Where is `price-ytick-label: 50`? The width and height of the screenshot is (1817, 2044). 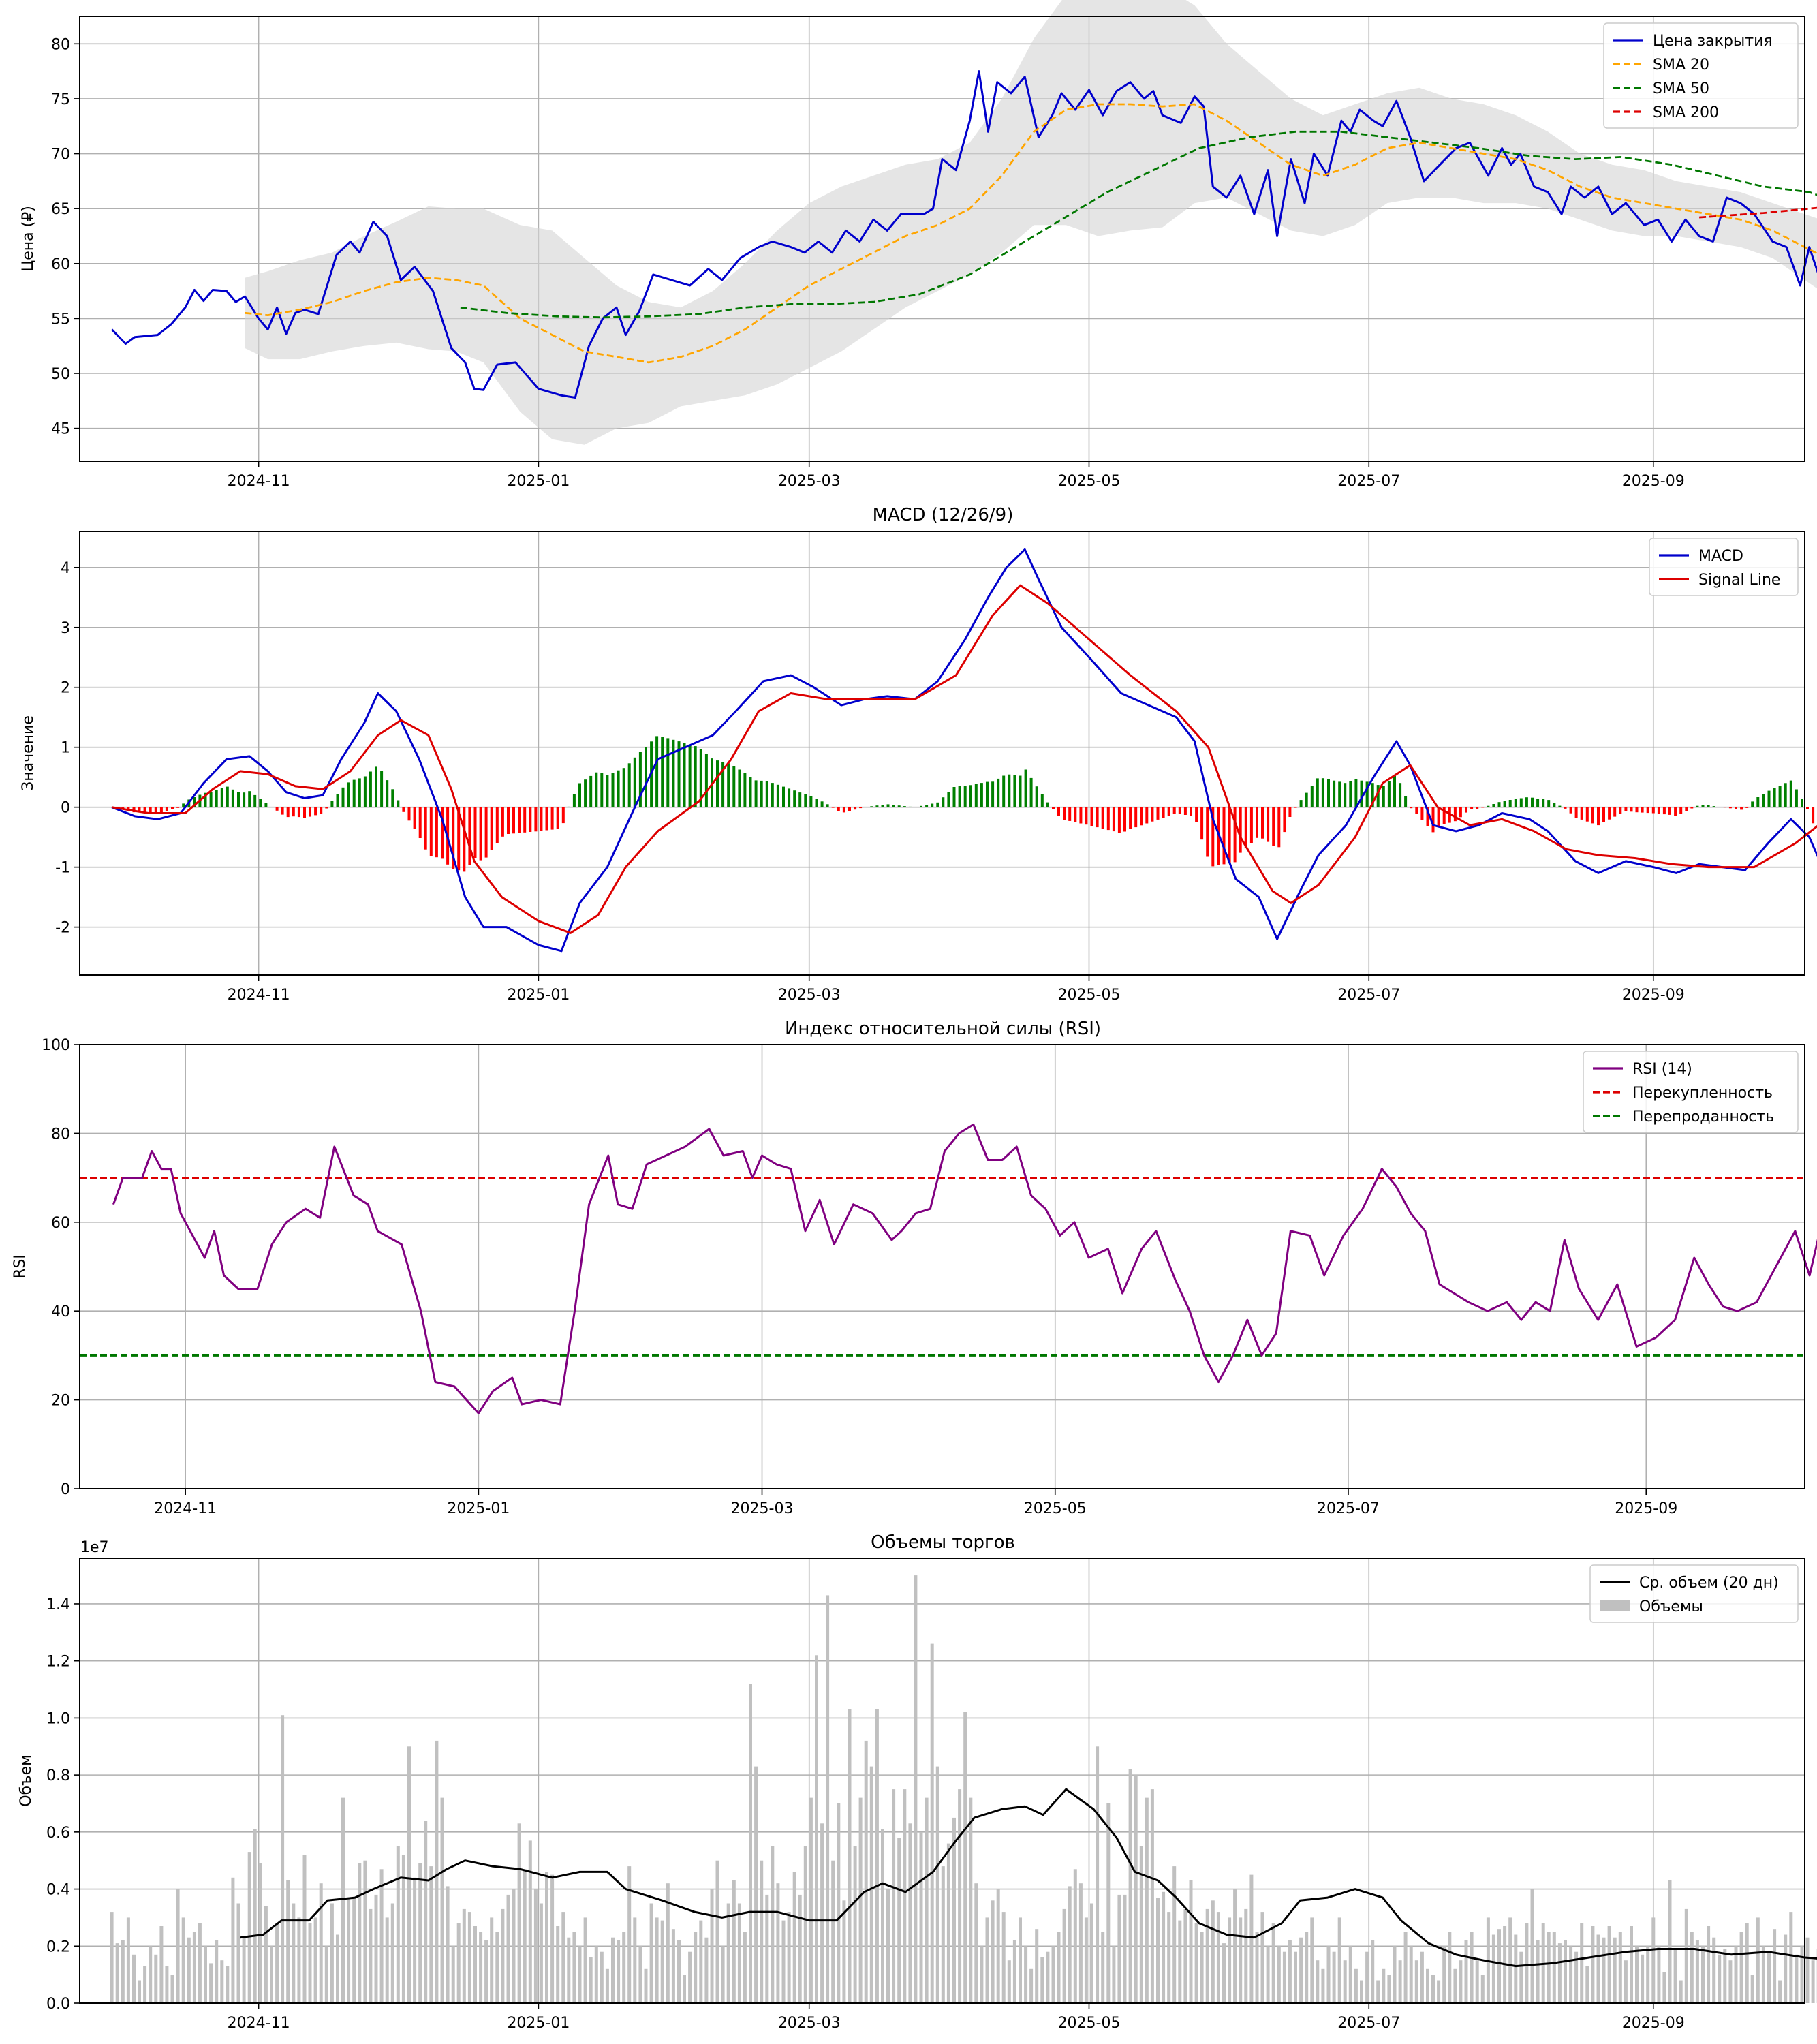 price-ytick-label: 50 is located at coordinates (60, 374).